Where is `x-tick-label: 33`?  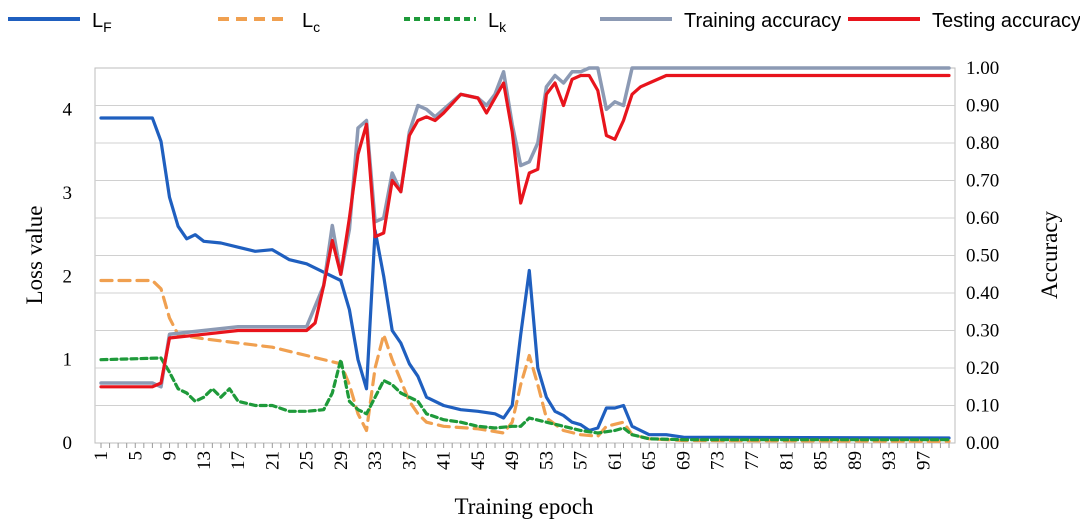
x-tick-label: 33 is located at coordinates (375, 460).